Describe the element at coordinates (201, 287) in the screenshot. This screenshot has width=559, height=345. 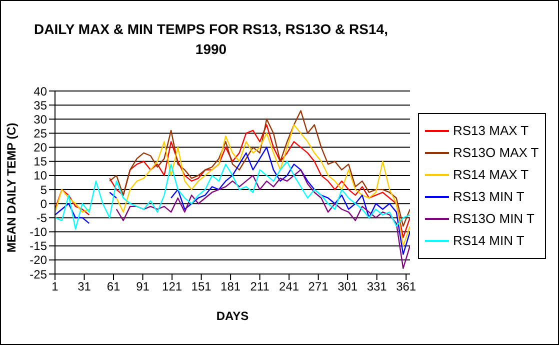
I see `x-tick-label: 151` at that location.